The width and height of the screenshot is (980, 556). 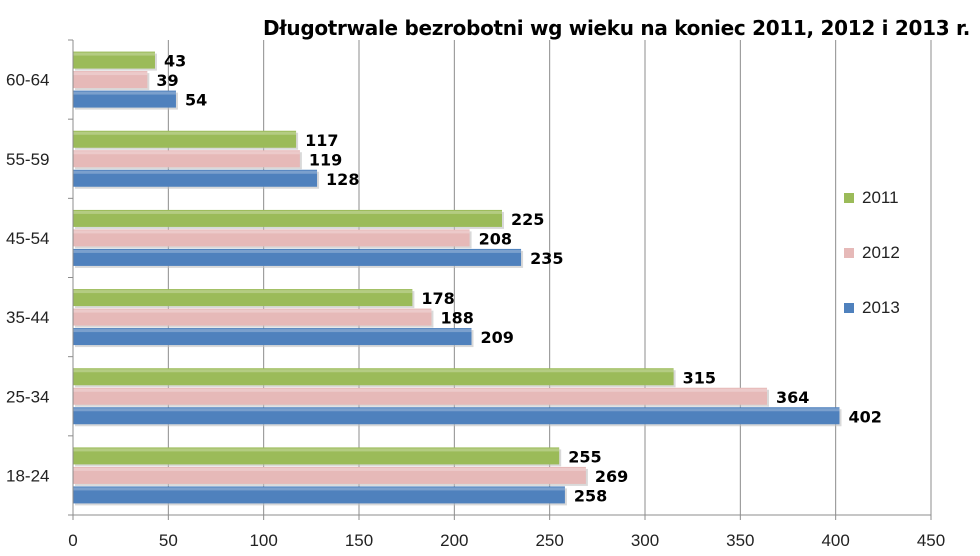 I want to click on data-label: 117, so click(x=321, y=140).